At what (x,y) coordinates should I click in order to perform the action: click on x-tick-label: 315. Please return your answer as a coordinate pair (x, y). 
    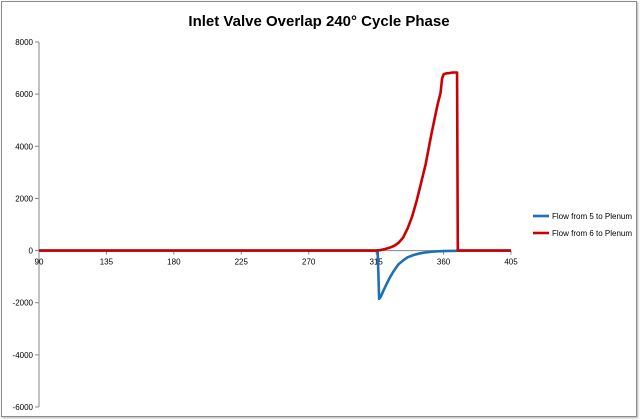
    Looking at the image, I should click on (376, 262).